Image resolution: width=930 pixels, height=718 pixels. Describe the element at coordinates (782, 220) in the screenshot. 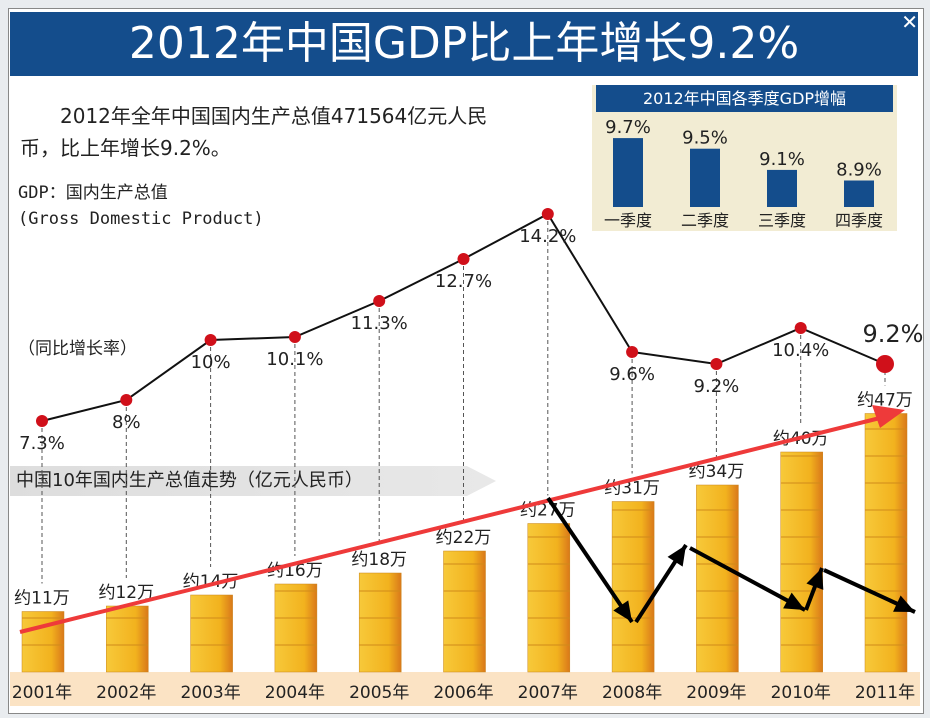

I see `quarter-label: 三季度` at that location.